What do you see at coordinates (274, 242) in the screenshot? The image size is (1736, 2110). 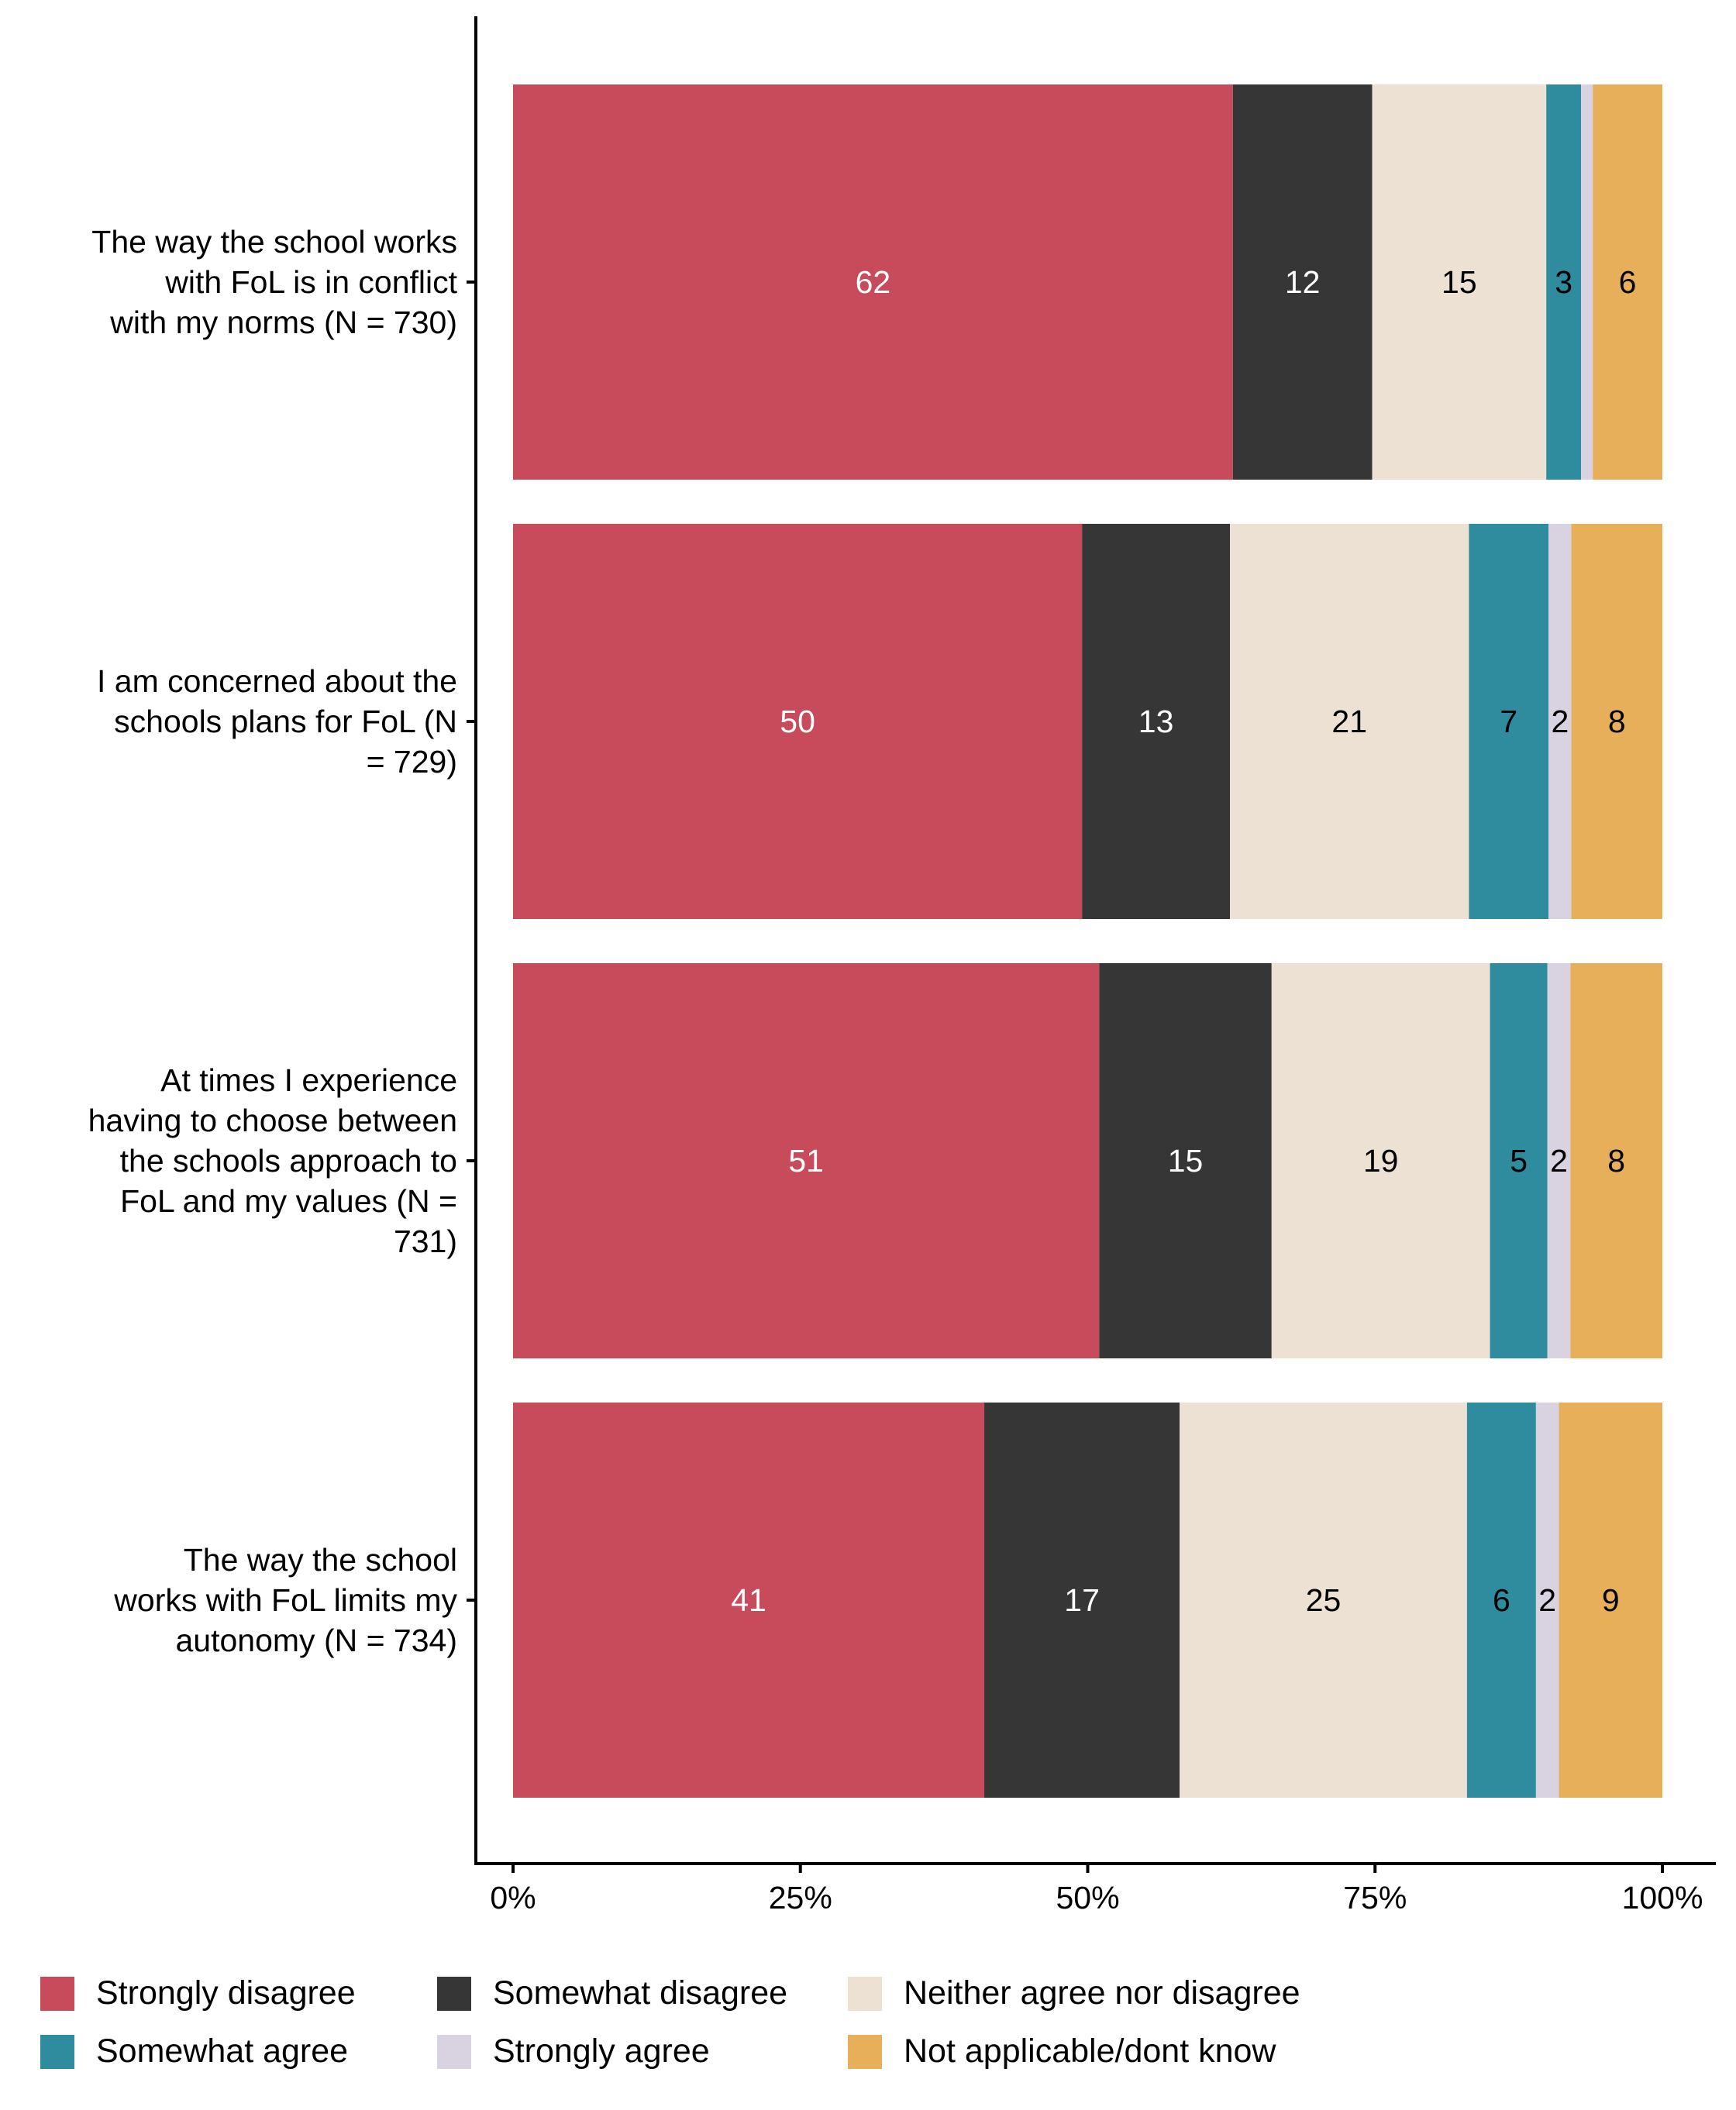 I see `category-label-line: The way the school works` at bounding box center [274, 242].